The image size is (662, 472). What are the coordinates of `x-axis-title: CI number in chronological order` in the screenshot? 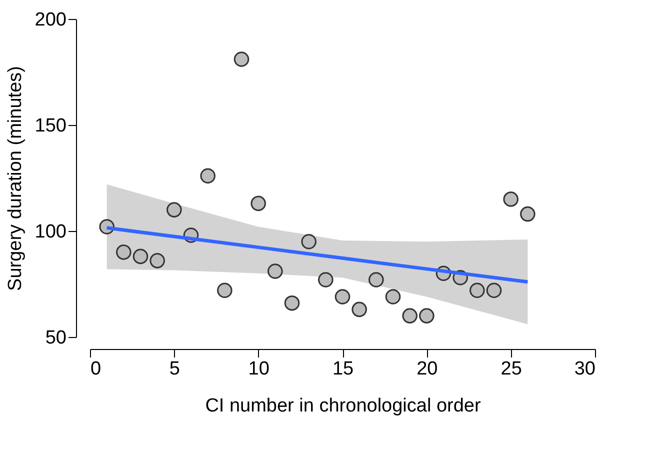 It's located at (343, 406).